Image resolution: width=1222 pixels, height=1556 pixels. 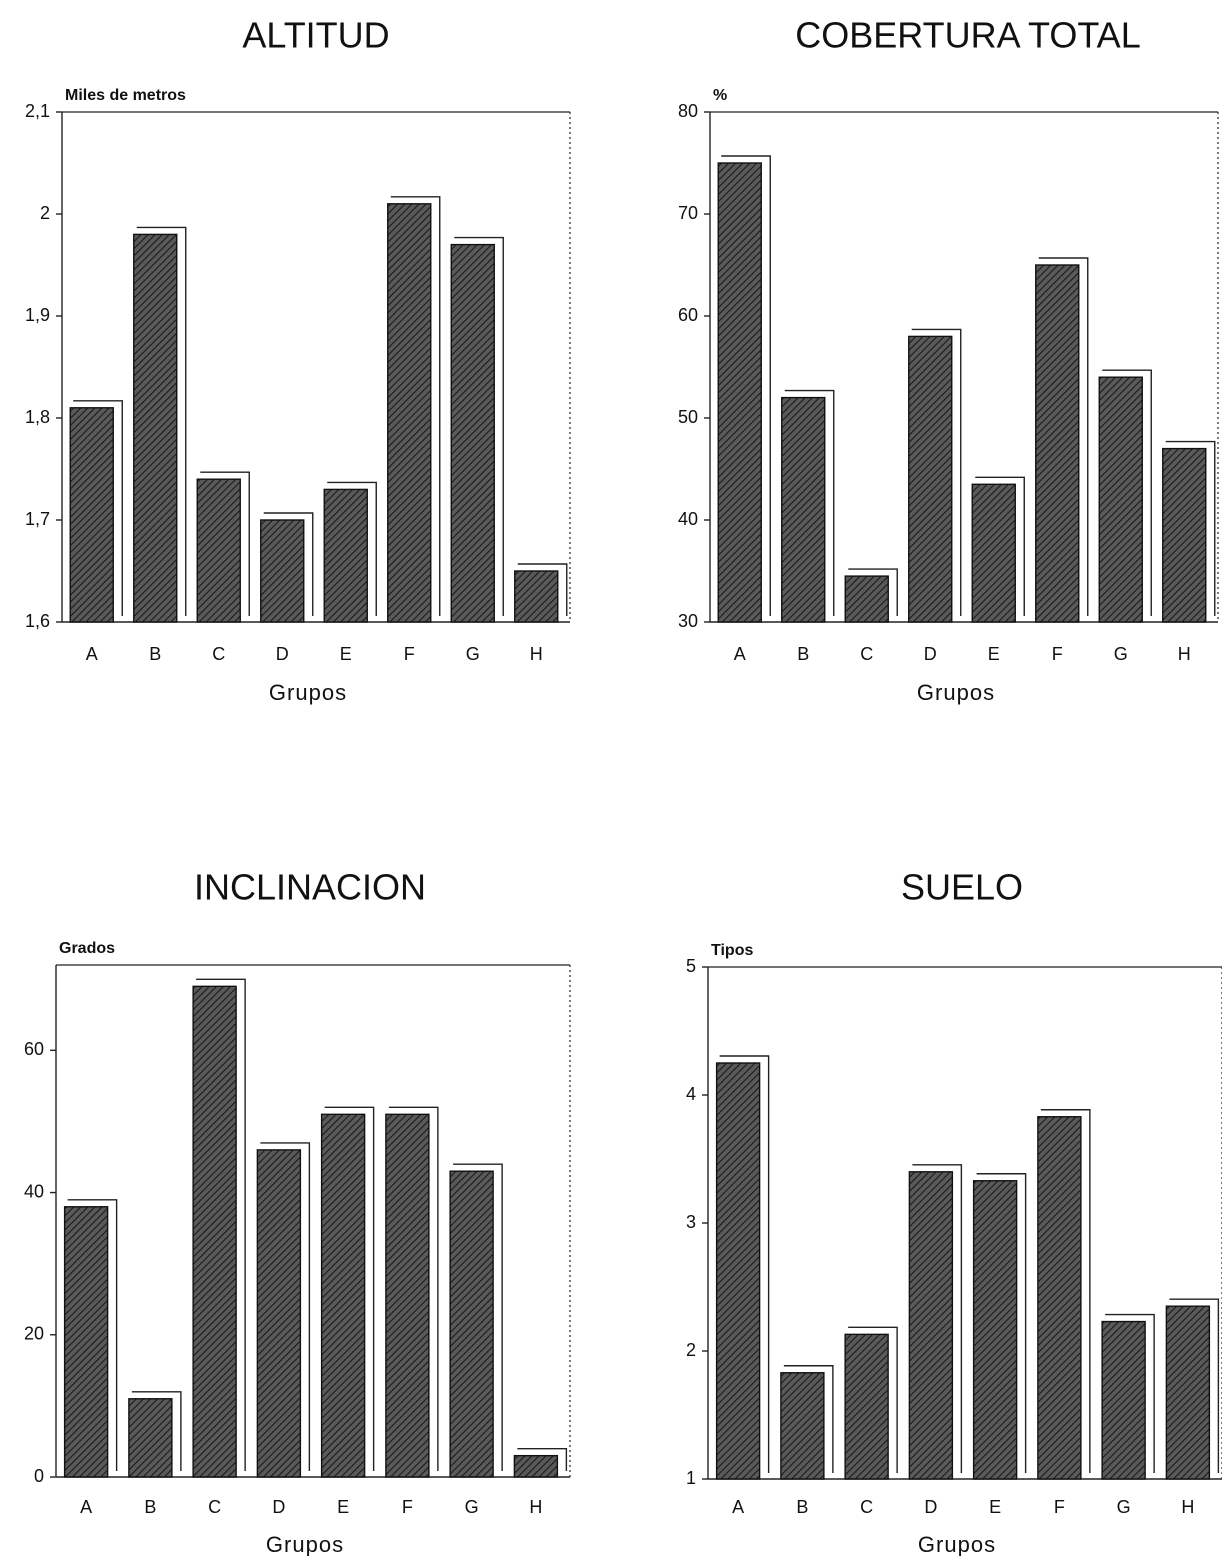 What do you see at coordinates (310, 887) in the screenshot?
I see `chart-title: INCLINACION` at bounding box center [310, 887].